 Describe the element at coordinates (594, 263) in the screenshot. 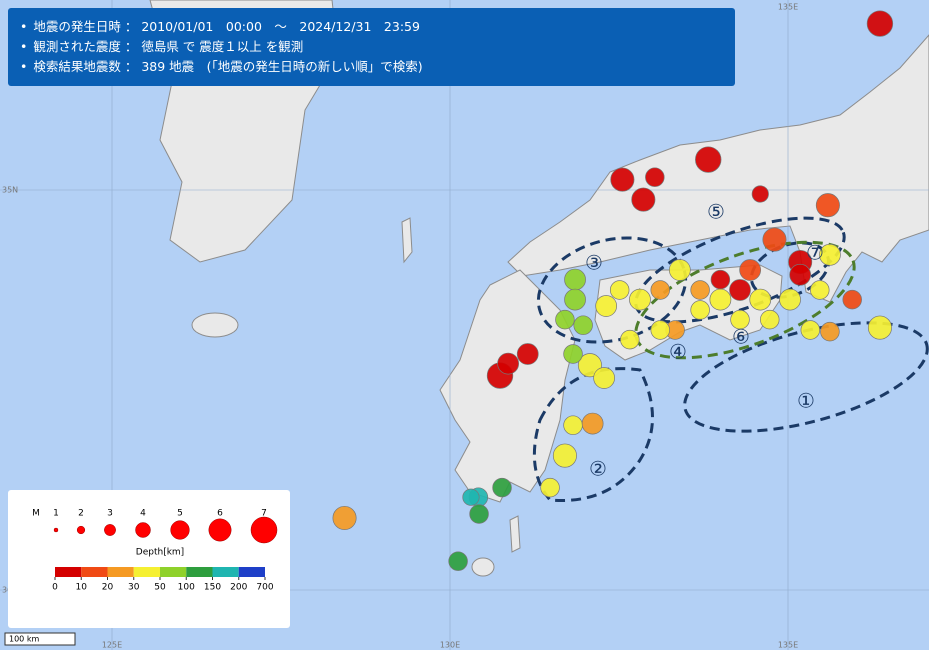

I see `region-label: ③` at that location.